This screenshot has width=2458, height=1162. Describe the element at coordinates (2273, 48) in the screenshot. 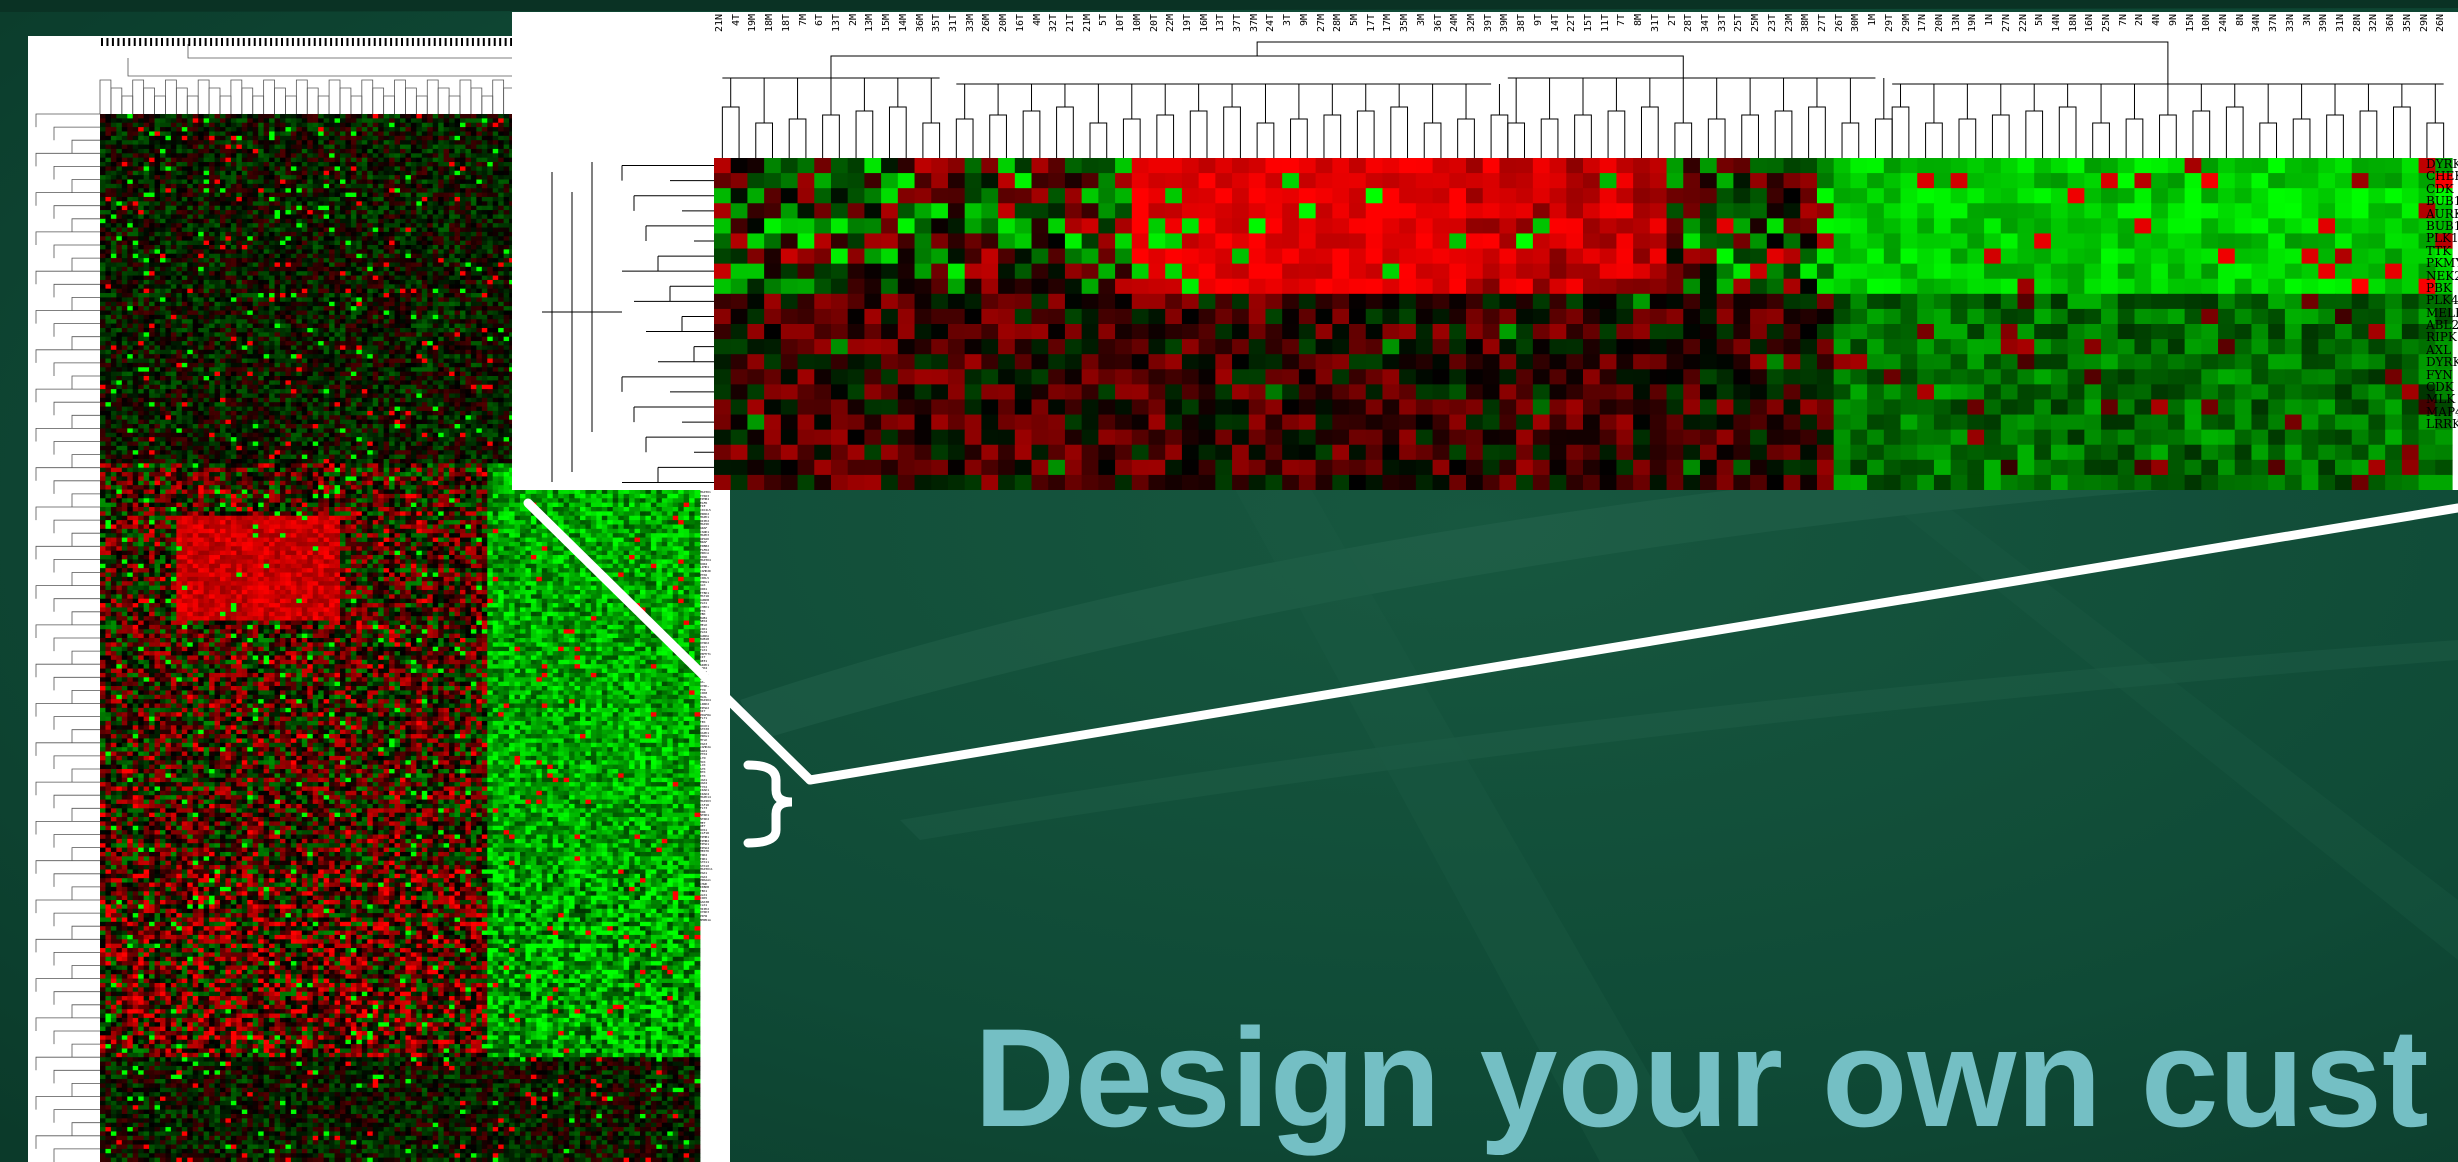

I see `sample-label: 37N` at that location.